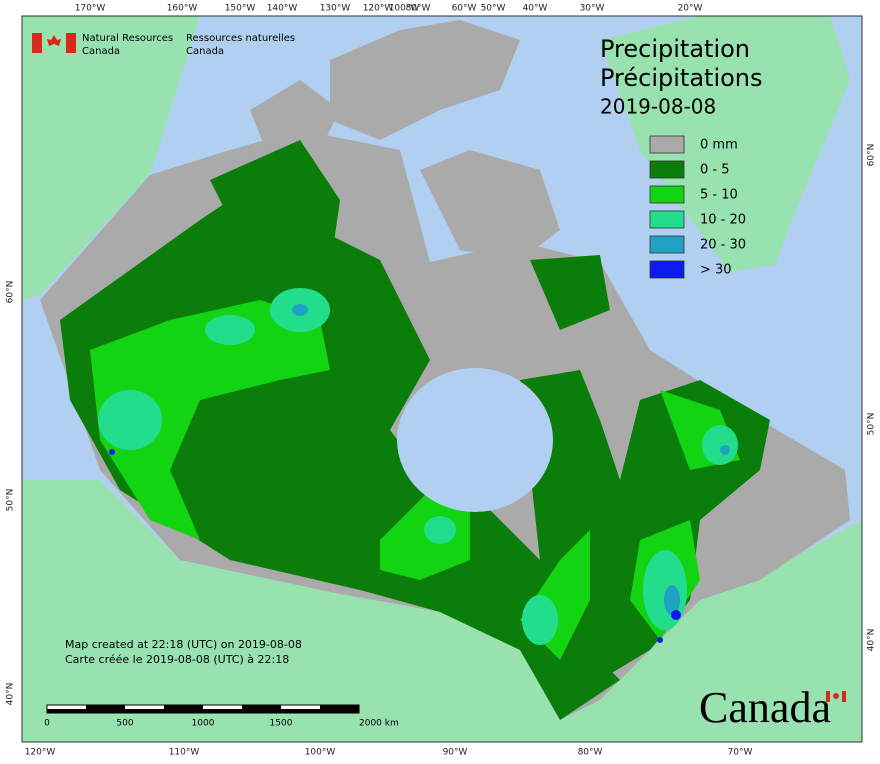 The width and height of the screenshot is (880, 764). I want to click on longitude-label: 60°W, so click(464, 9).